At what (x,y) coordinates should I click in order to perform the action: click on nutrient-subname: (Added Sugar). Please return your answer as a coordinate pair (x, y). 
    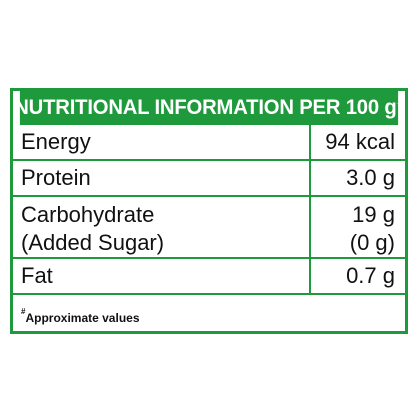
    Looking at the image, I should click on (93, 242).